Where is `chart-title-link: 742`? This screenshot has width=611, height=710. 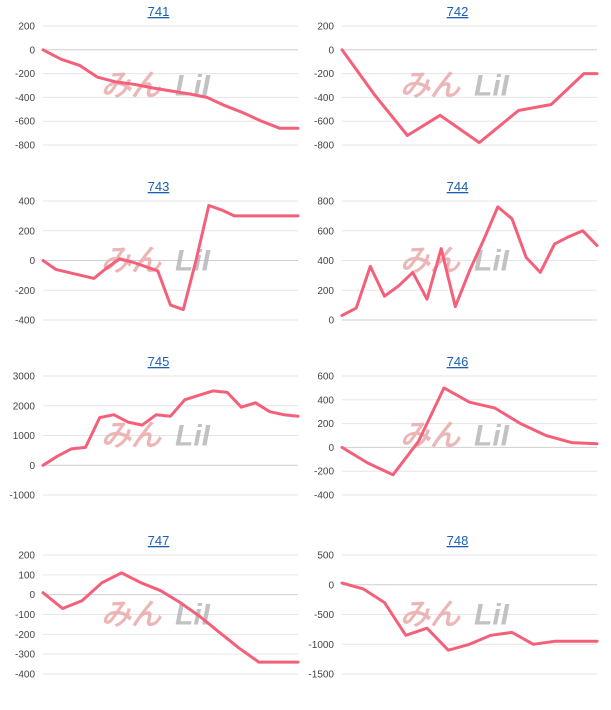 chart-title-link: 742 is located at coordinates (458, 11).